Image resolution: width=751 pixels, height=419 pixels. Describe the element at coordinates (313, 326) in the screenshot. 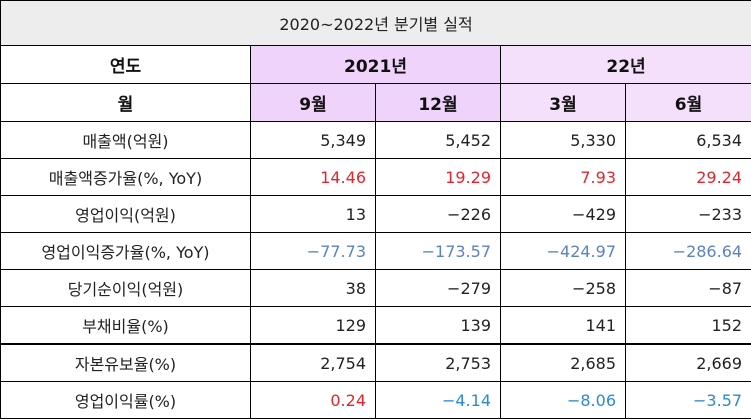

I see `value-cell: 129` at that location.